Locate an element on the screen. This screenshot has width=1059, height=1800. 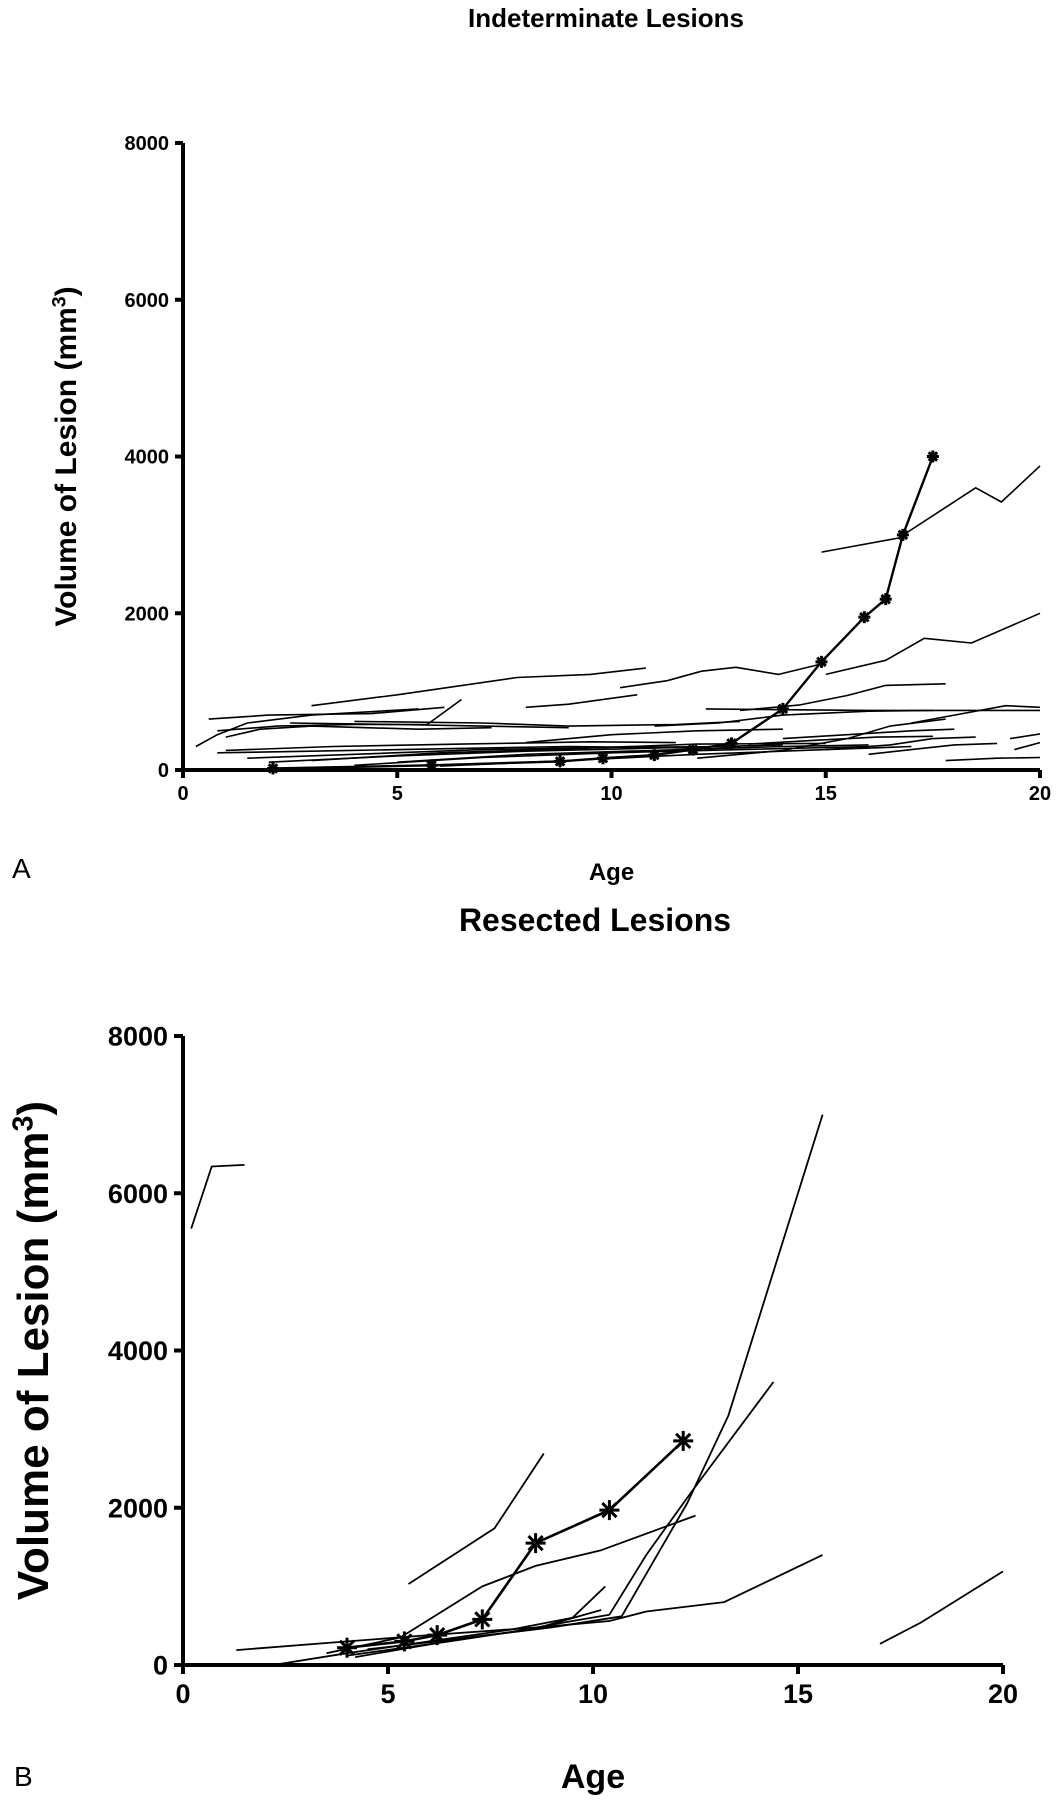
panel-letter: A is located at coordinates (21, 868).